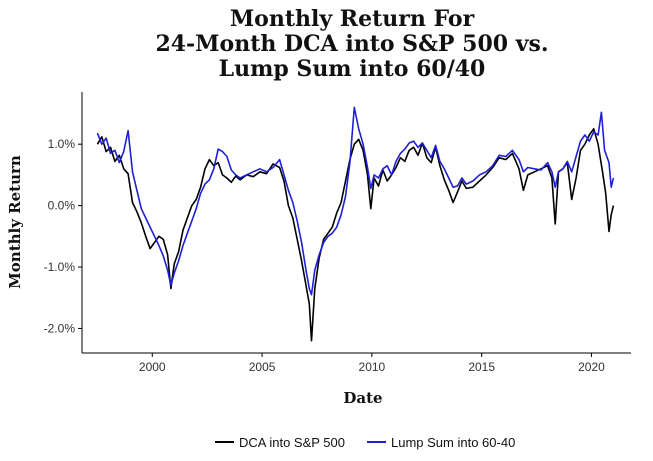 The height and width of the screenshot is (461, 653). I want to click on chart-title-line-2: 24-Month DCA into S&P 500 vs., so click(351, 44).